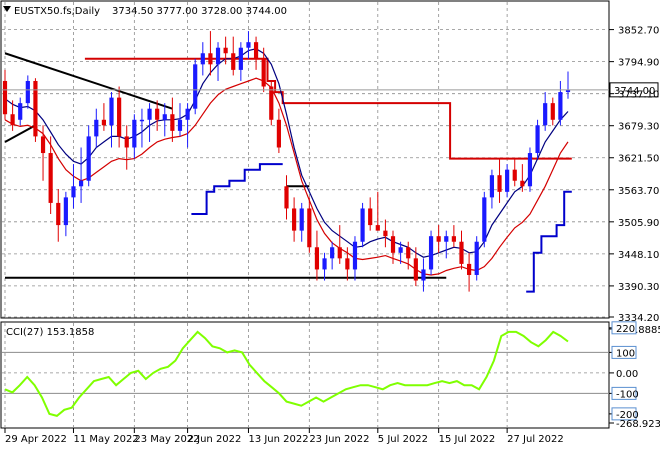 Image resolution: width=660 pixels, height=454 pixels. What do you see at coordinates (88, 81) in the screenshot?
I see `down-trendline` at bounding box center [88, 81].